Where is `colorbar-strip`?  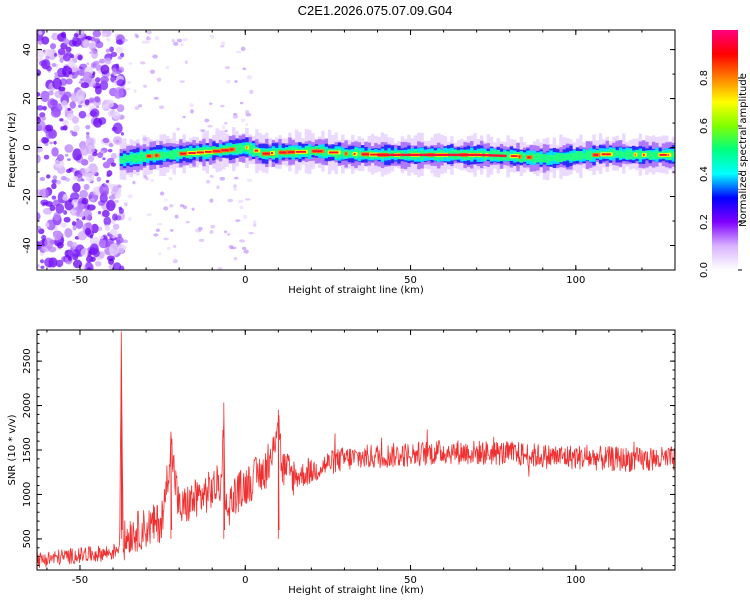
colorbar-strip is located at coordinates (725, 150).